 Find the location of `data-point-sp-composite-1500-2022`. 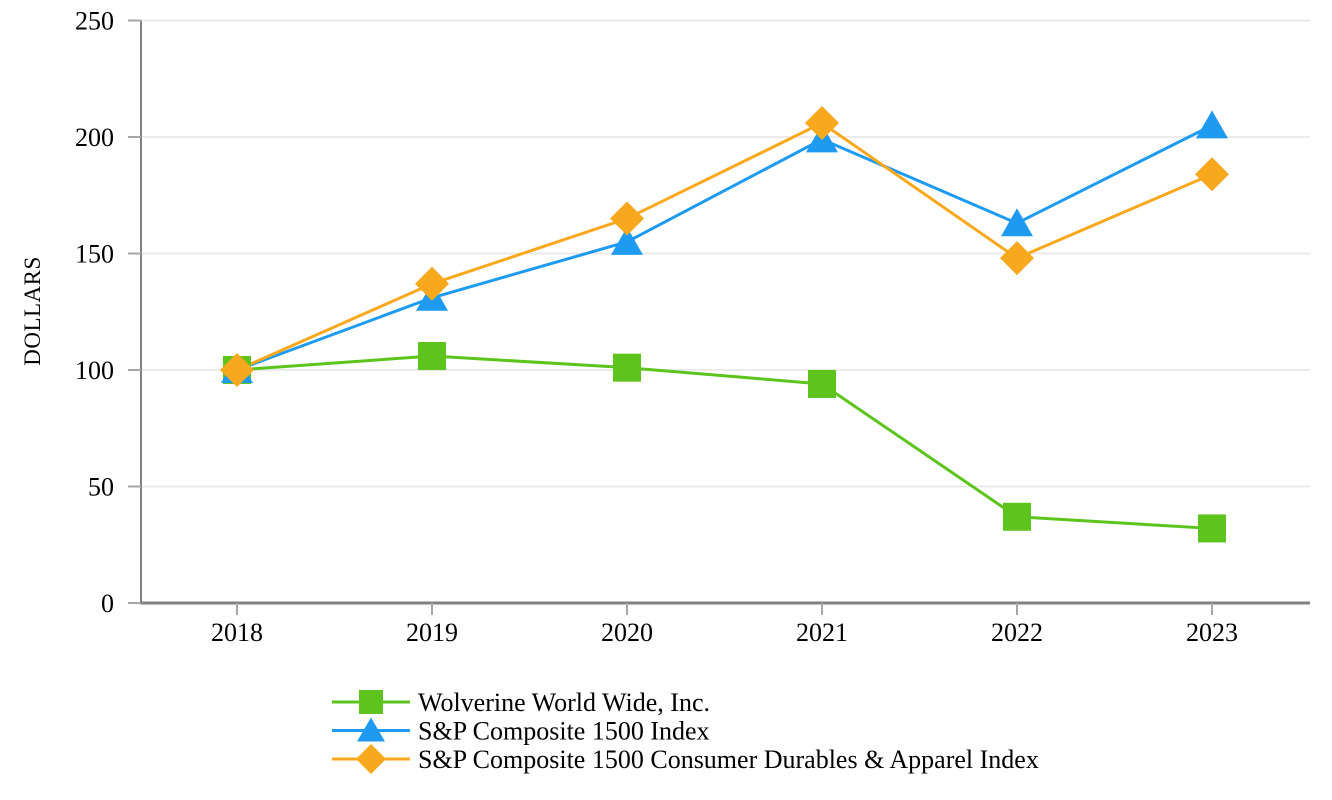

data-point-sp-composite-1500-2022 is located at coordinates (1017, 222).